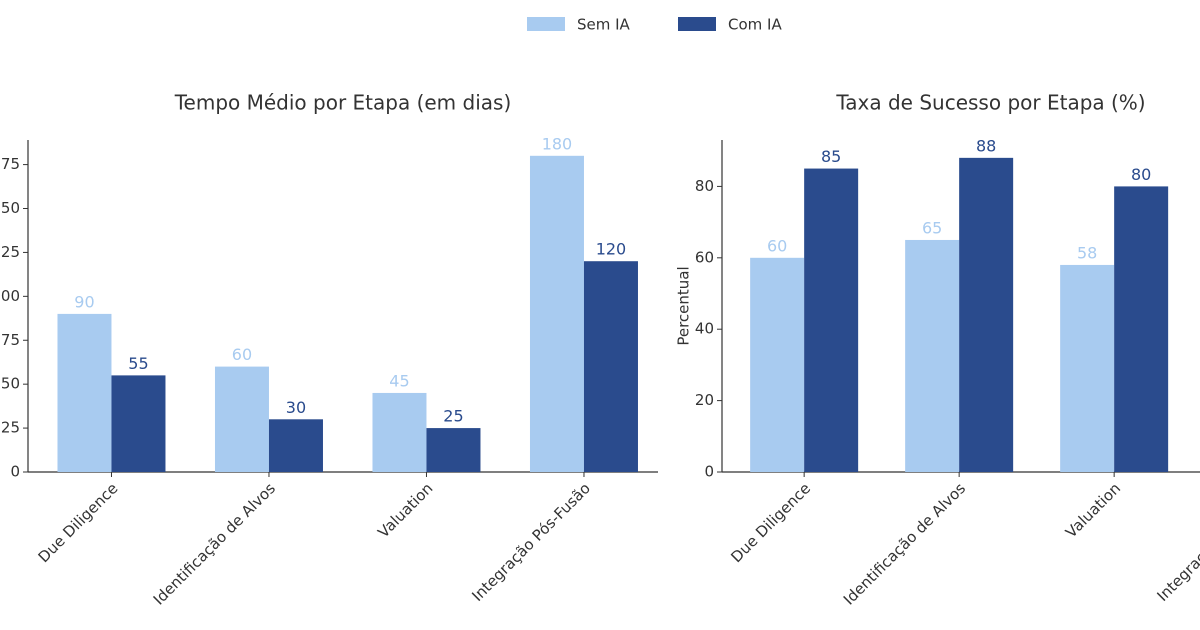 The image size is (1200, 630). I want to click on value-label: 45, so click(399, 380).